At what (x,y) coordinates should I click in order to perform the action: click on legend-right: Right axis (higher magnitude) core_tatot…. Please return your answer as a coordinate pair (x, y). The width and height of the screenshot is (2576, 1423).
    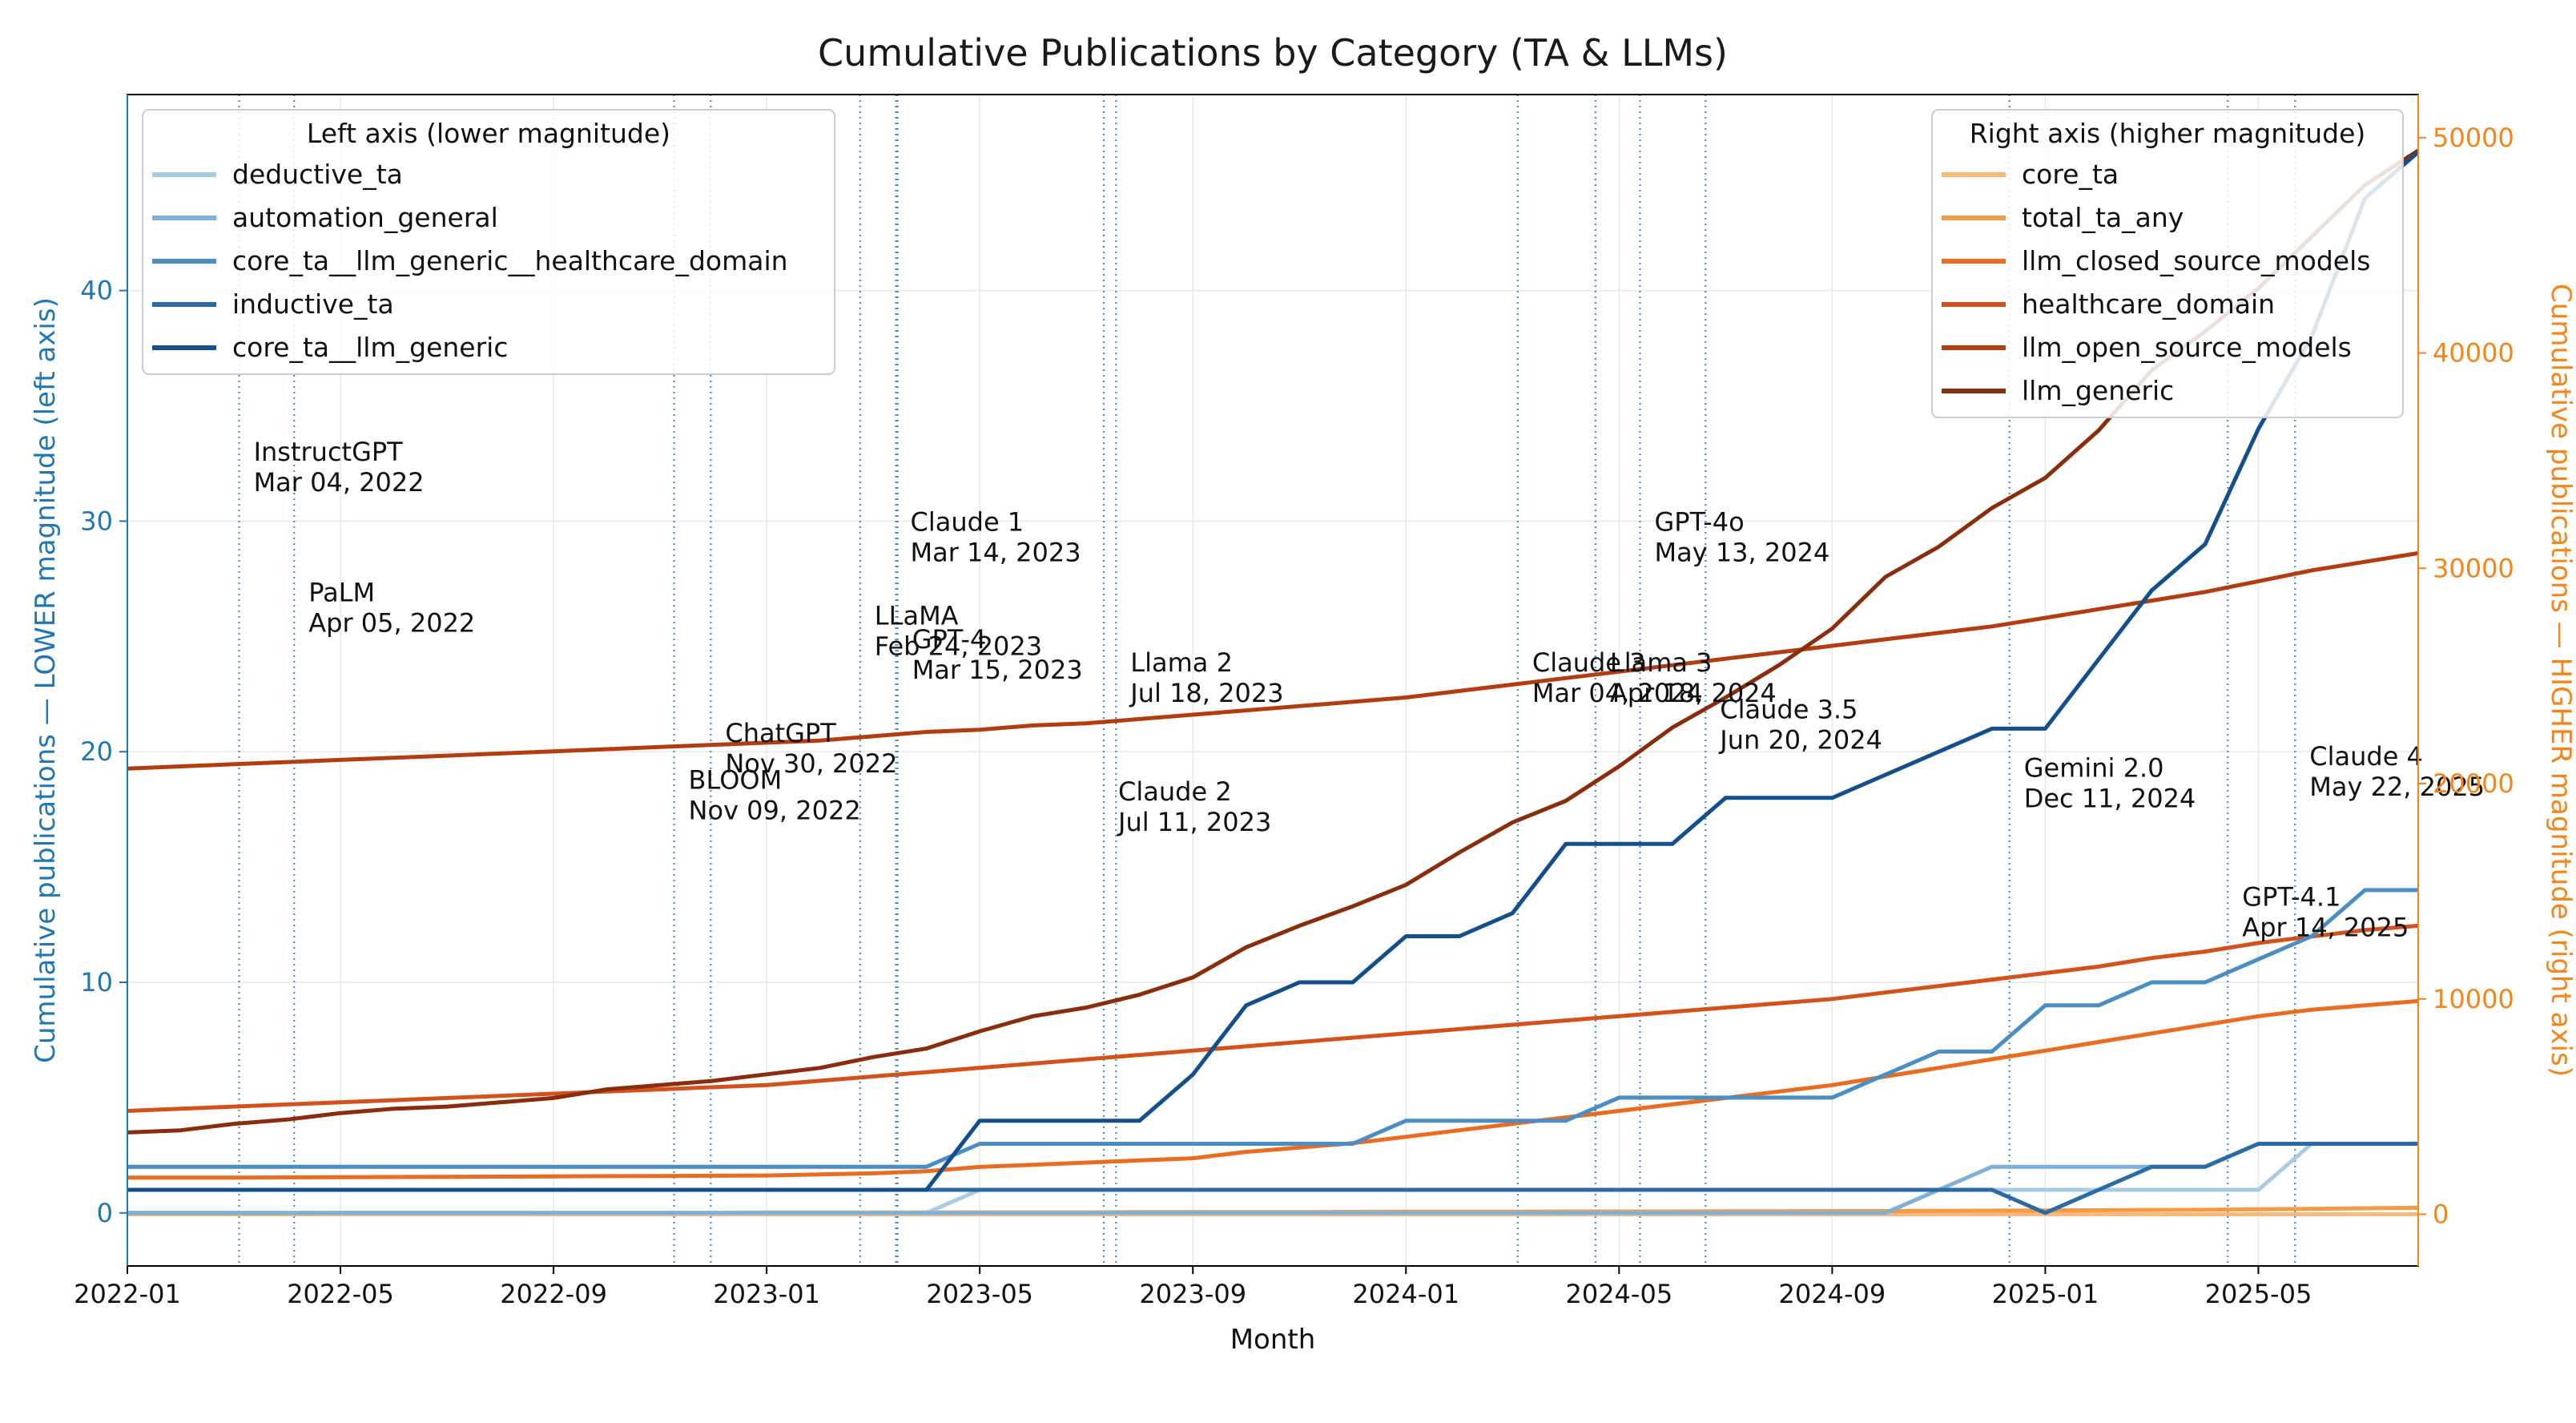
    Looking at the image, I should click on (2168, 263).